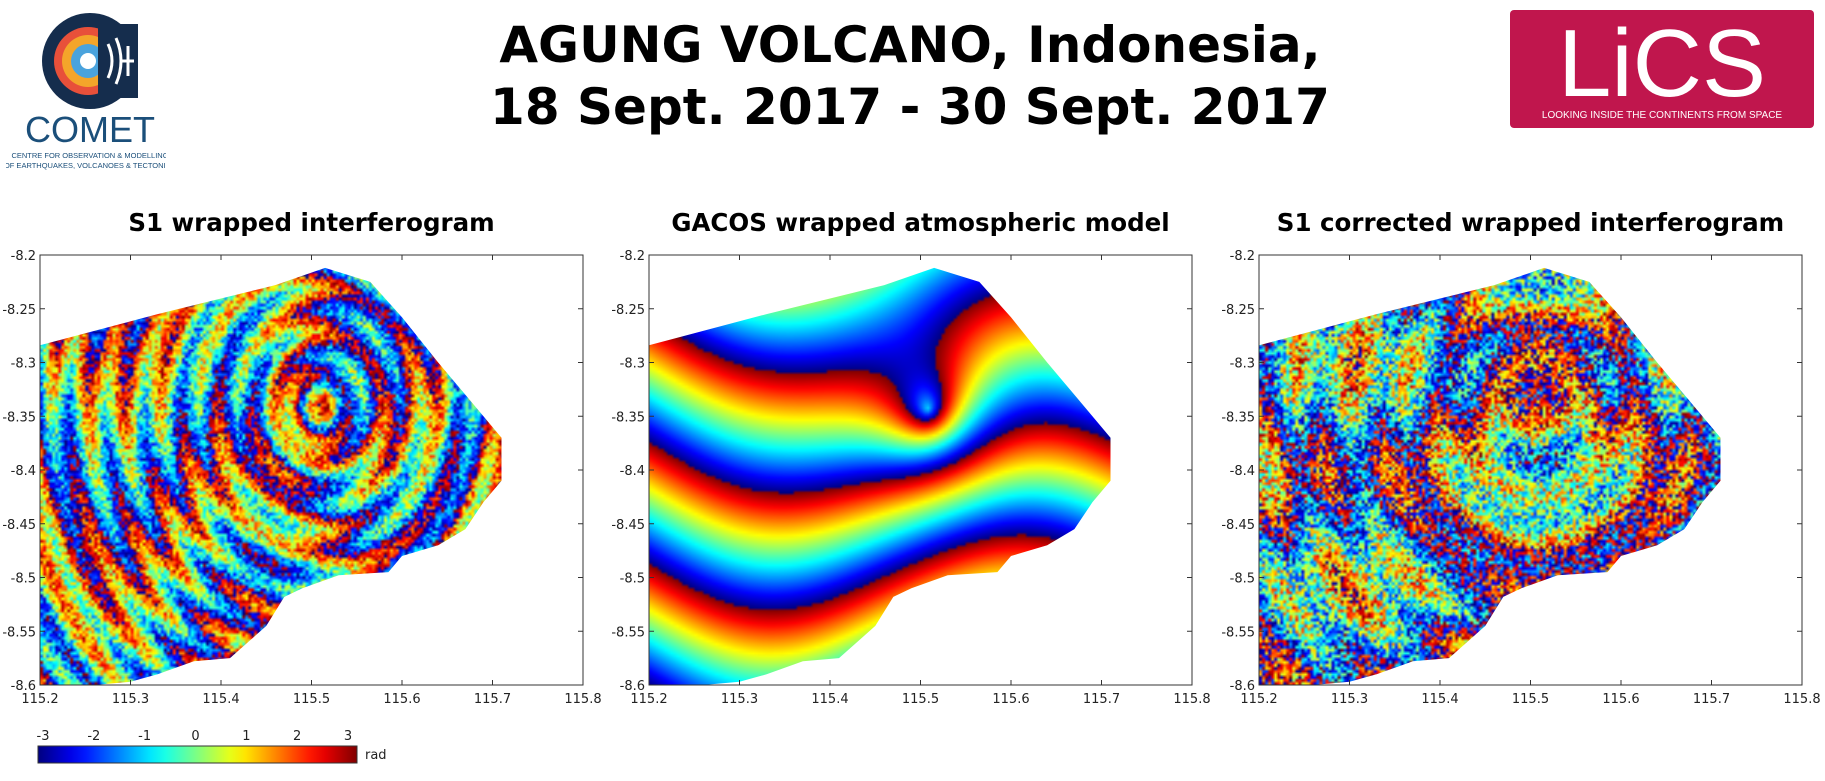 The height and width of the screenshot is (781, 1825). Describe the element at coordinates (376, 755) in the screenshot. I see `colorbar-unit: rad` at that location.